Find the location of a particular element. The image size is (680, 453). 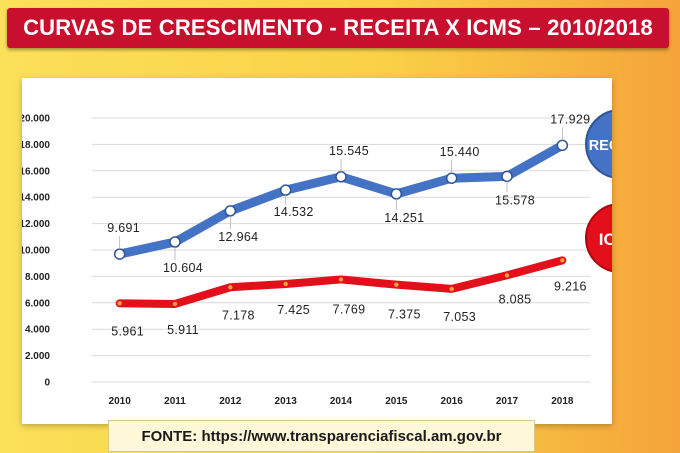

icms-data-label: 5.911 is located at coordinates (183, 330).